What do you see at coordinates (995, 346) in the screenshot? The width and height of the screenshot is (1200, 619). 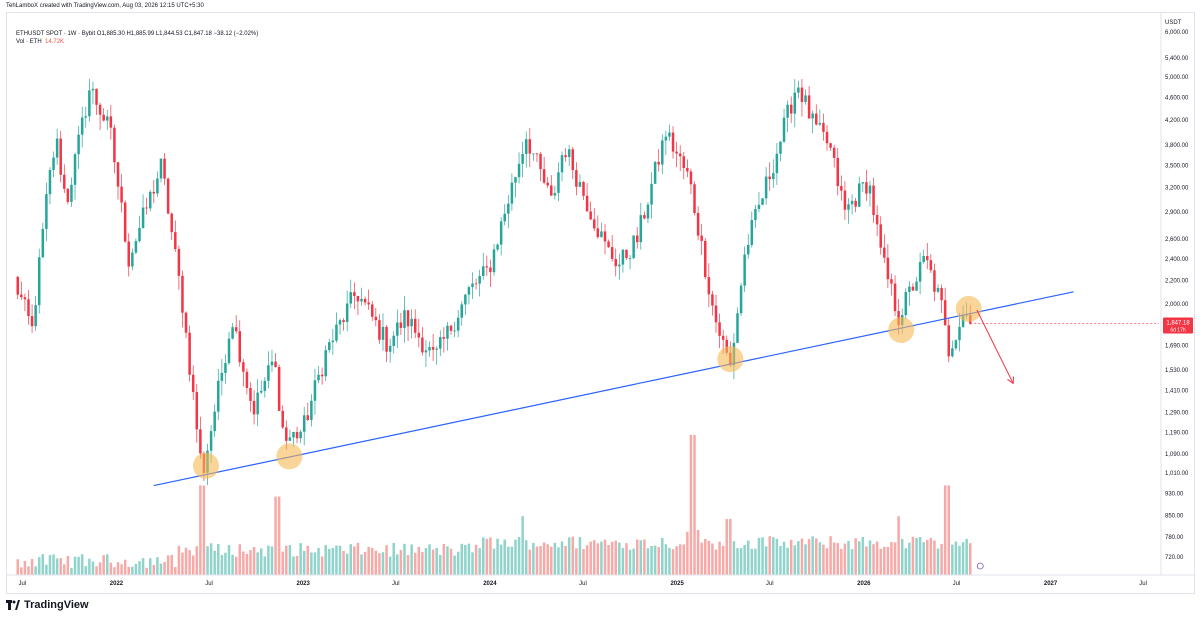 I see `projection-arrow` at bounding box center [995, 346].